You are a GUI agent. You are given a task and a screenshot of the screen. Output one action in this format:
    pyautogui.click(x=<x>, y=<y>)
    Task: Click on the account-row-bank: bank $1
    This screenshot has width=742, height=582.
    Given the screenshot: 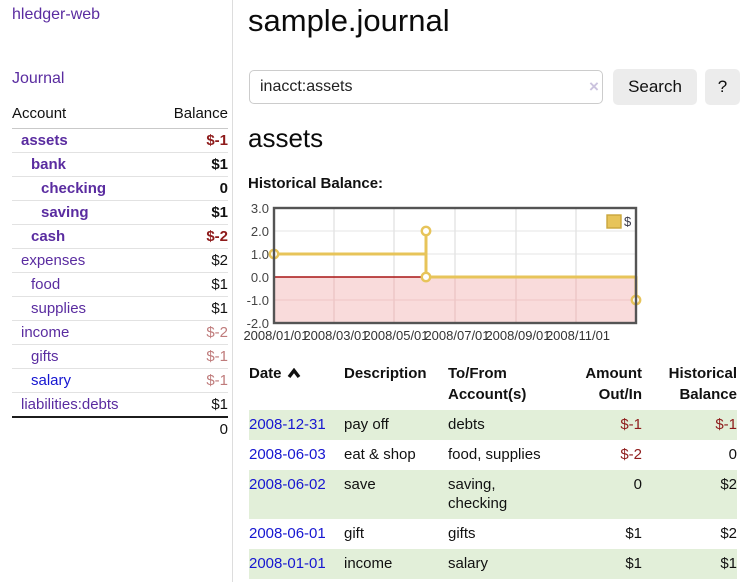 What is the action you would take?
    pyautogui.click(x=120, y=164)
    